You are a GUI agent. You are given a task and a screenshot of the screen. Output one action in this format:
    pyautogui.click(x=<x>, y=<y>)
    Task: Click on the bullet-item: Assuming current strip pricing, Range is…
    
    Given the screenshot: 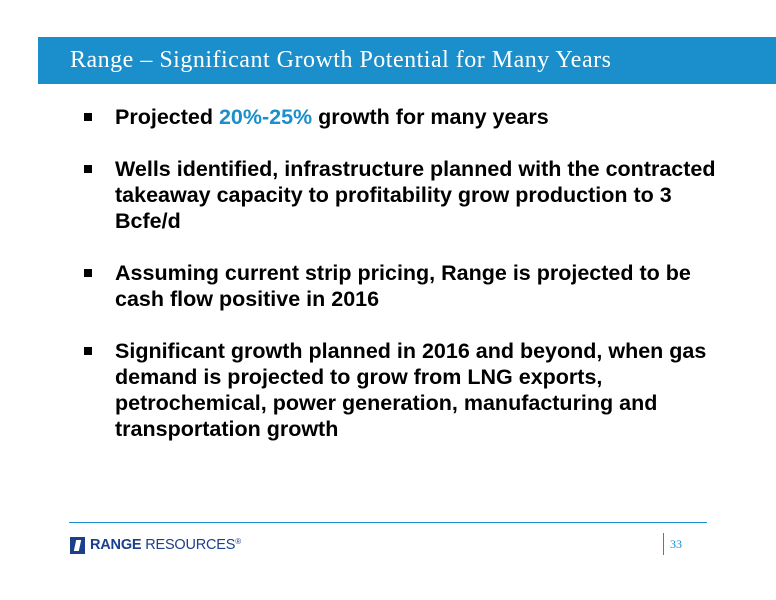 What is the action you would take?
    pyautogui.click(x=408, y=286)
    